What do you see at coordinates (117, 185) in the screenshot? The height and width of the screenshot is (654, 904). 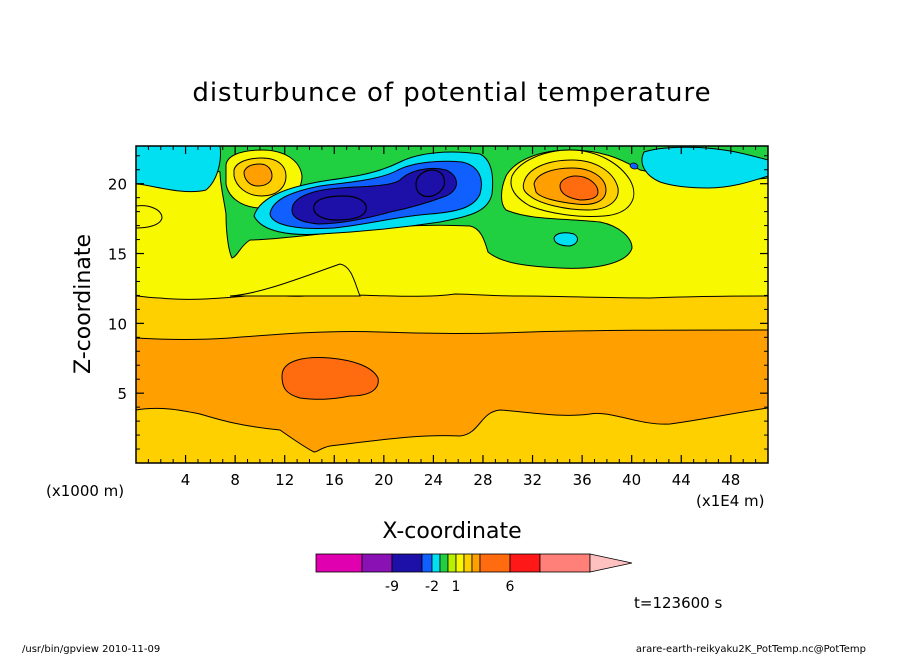 I see `y-tick-label: 20` at bounding box center [117, 185].